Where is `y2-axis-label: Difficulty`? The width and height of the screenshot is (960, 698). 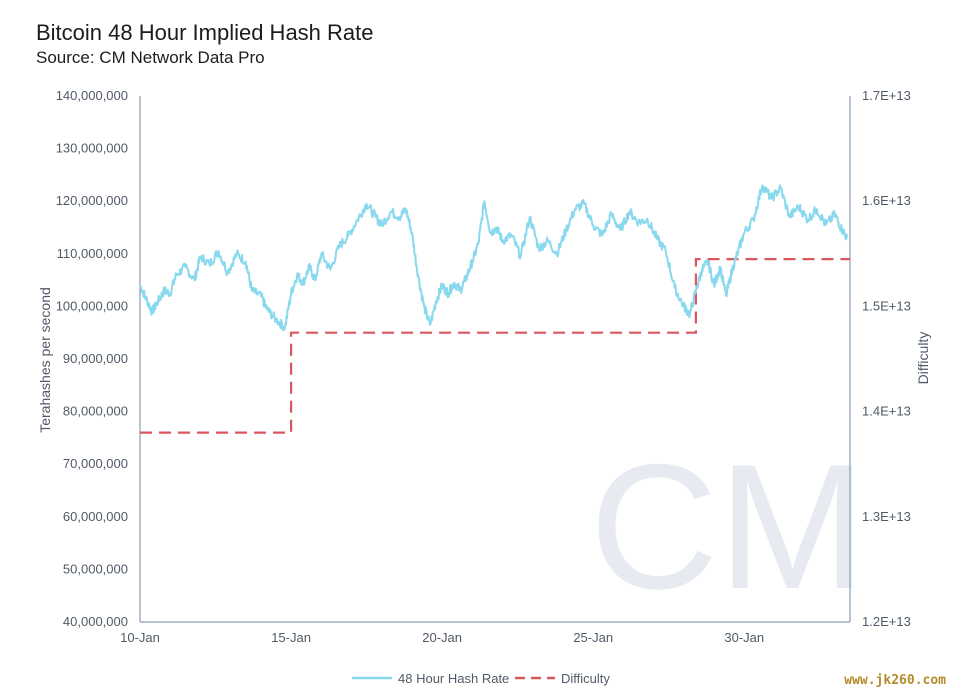
y2-axis-label: Difficulty is located at coordinates (923, 358).